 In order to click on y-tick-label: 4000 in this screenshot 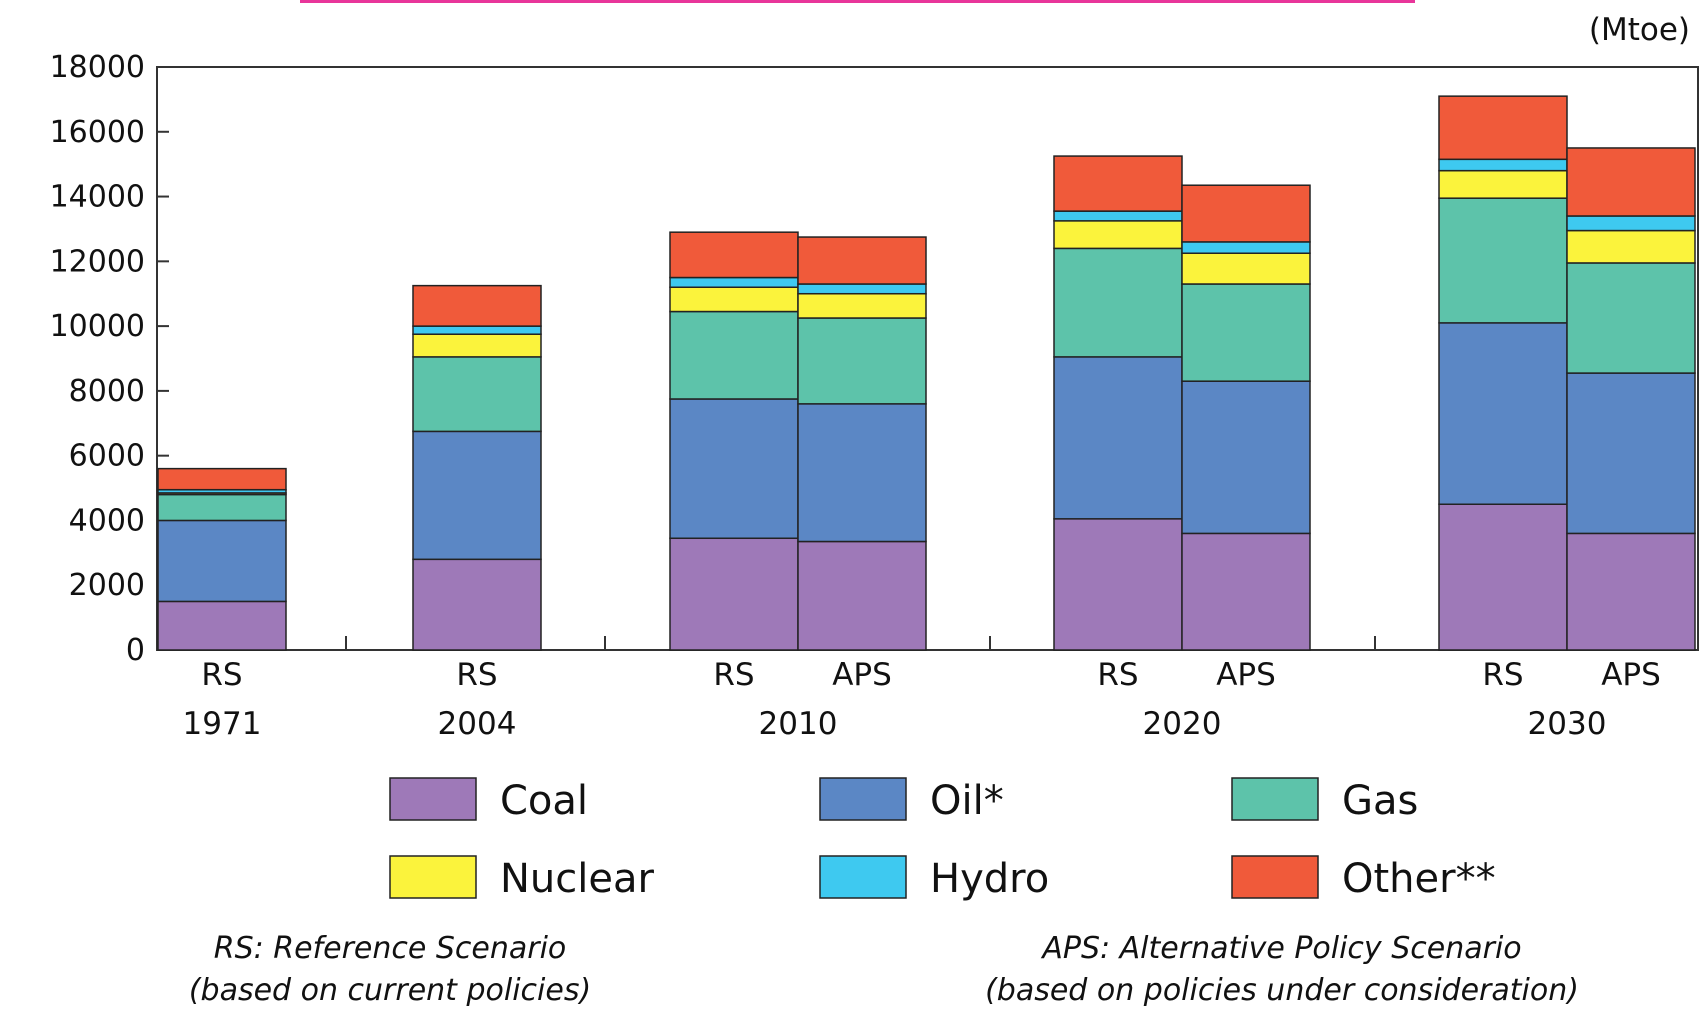, I will do `click(107, 520)`.